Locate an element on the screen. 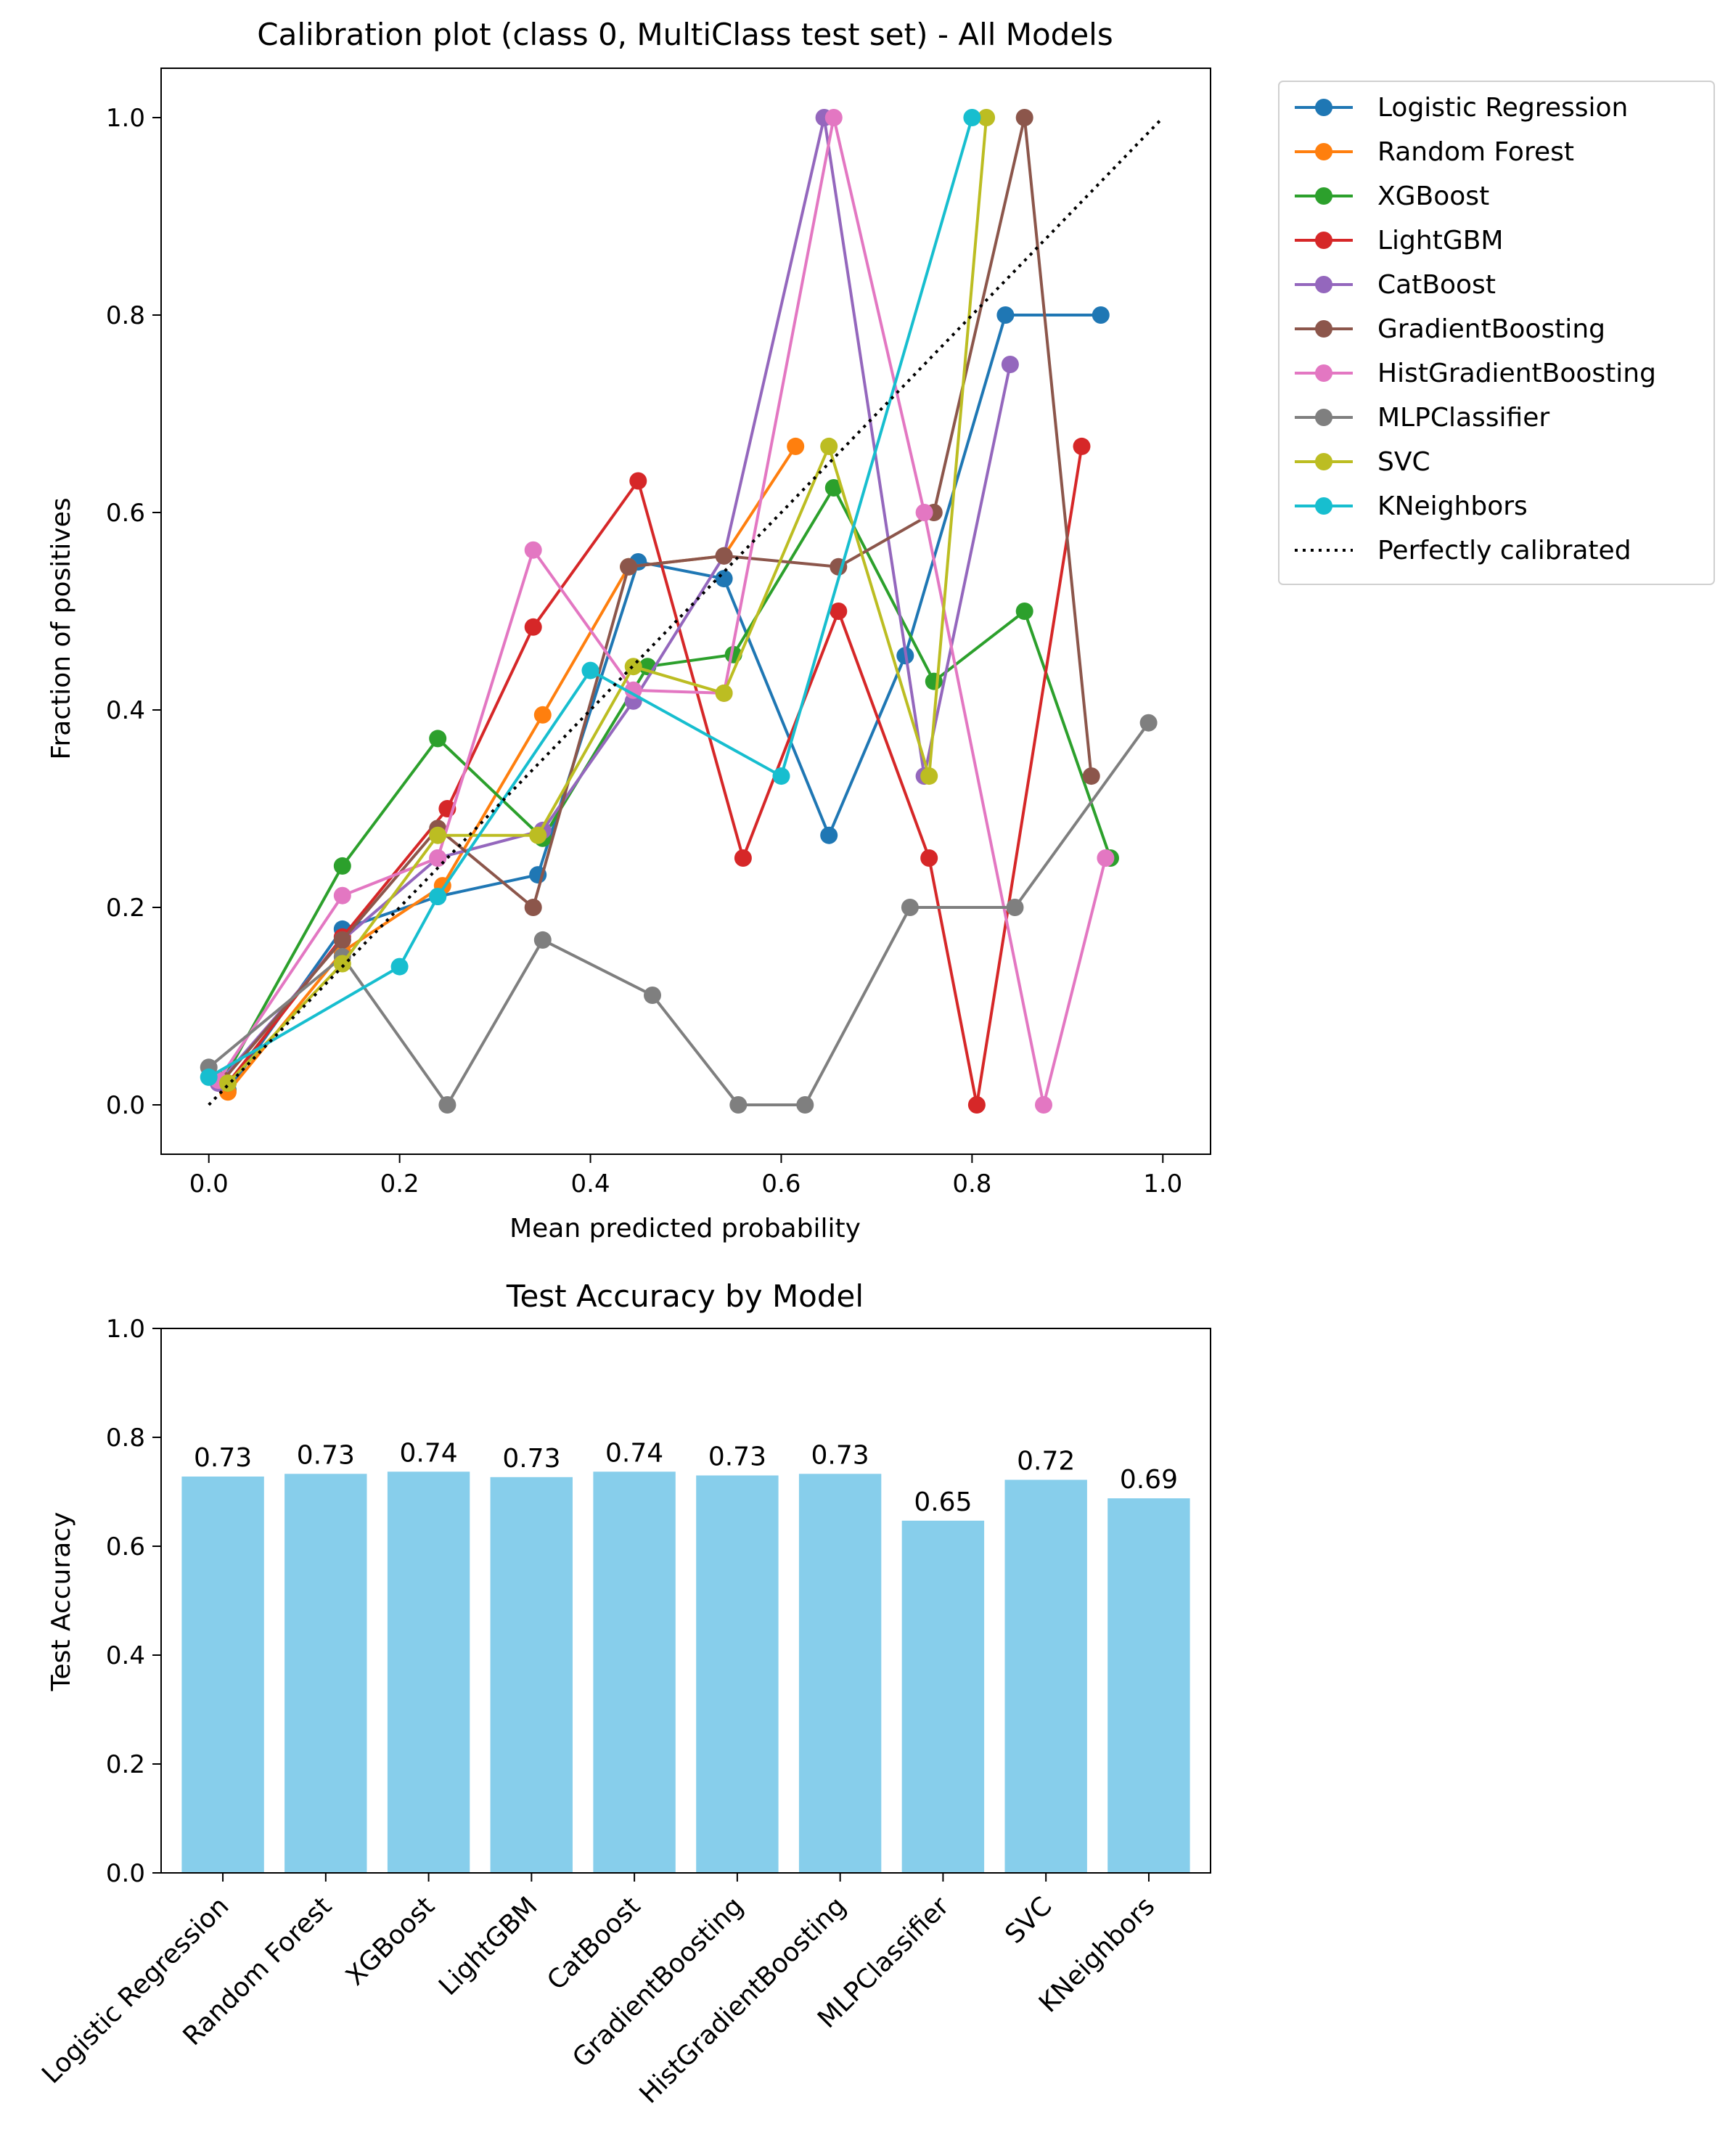  legend-frame is located at coordinates (1497, 333).